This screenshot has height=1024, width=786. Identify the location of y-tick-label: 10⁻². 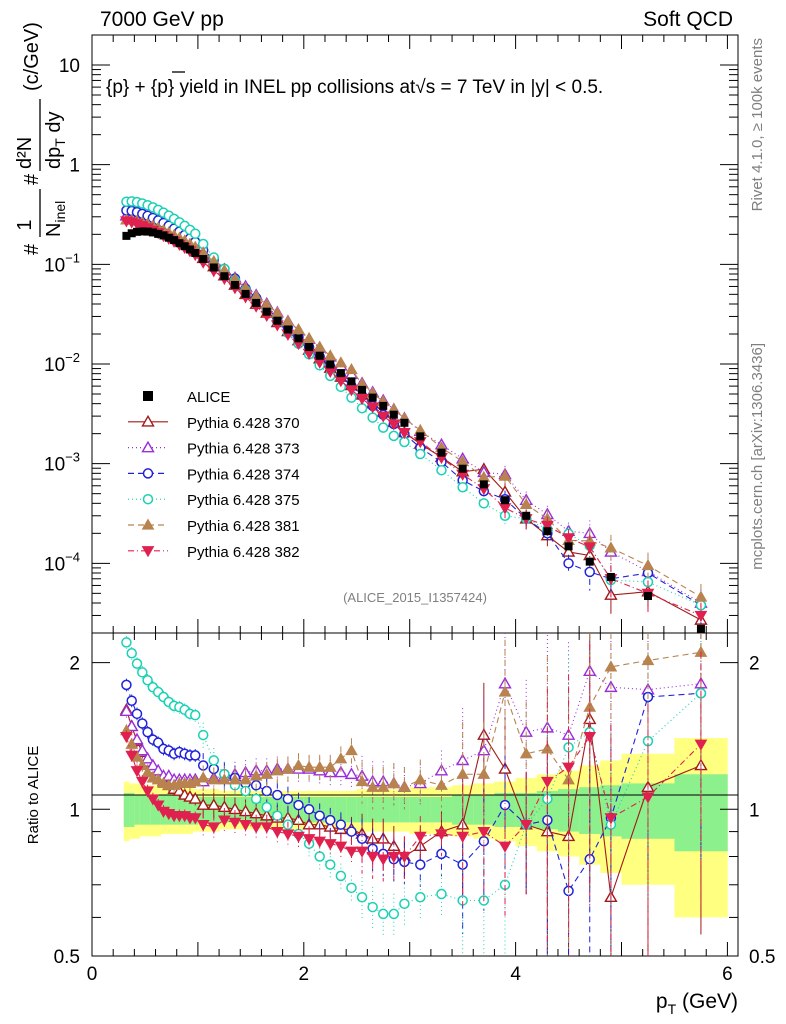
(62, 363).